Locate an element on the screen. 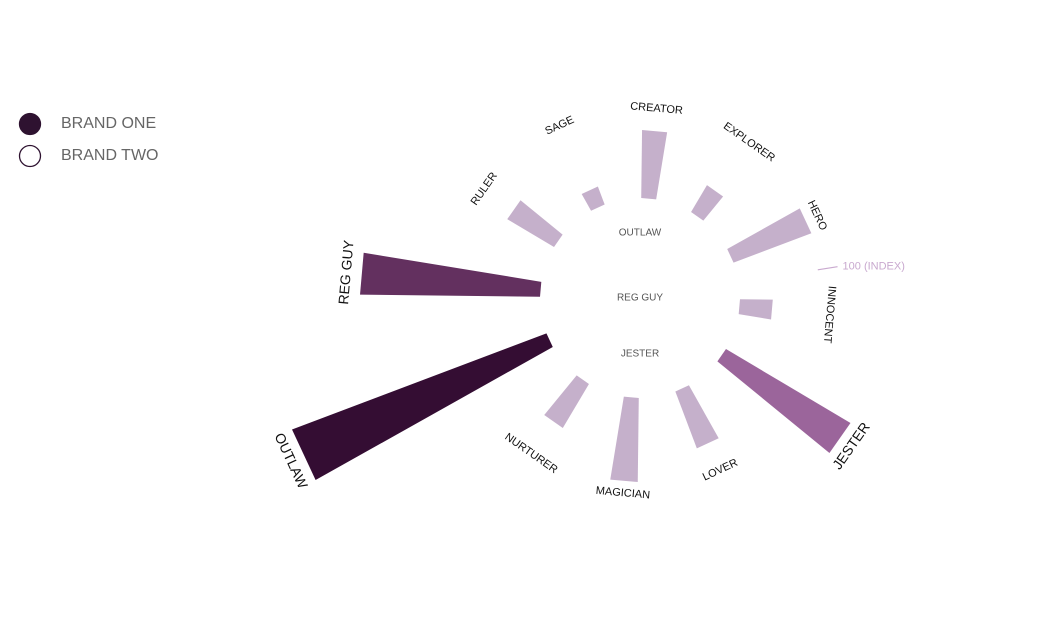 This screenshot has width=1062, height=625. category-label: NURTURER is located at coordinates (530, 453).